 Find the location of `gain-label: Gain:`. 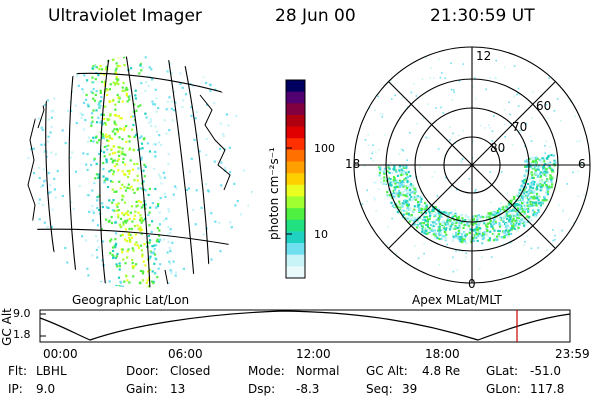

gain-label: Gain: is located at coordinates (142, 389).